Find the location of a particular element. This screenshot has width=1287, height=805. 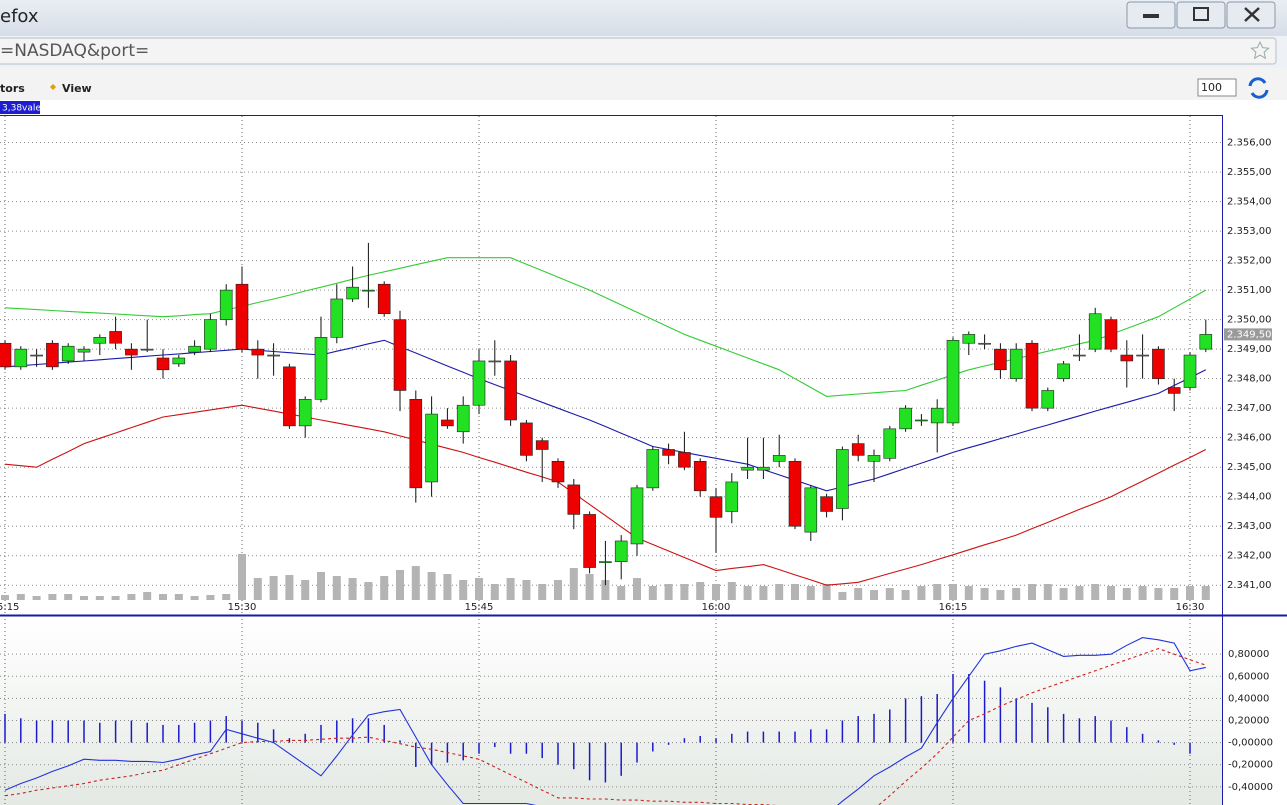

y-tick-label: 0,60000 is located at coordinates (1248, 676).